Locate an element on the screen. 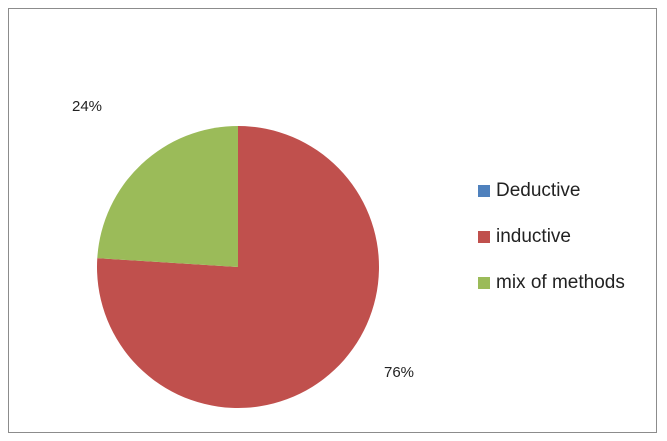 This screenshot has width=667, height=441. pie-slice-mix-of-methods is located at coordinates (167, 196).